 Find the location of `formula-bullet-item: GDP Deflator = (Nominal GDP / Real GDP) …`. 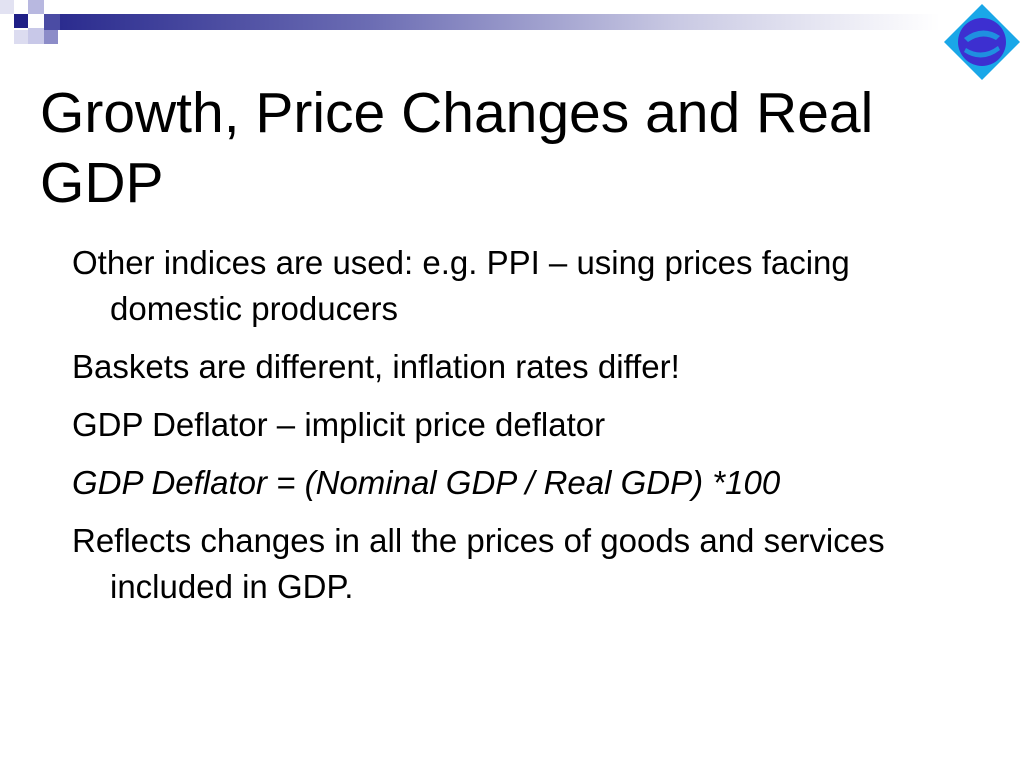

formula-bullet-item: GDP Deflator = (Nominal GDP / Real GDP) … is located at coordinates (426, 482).